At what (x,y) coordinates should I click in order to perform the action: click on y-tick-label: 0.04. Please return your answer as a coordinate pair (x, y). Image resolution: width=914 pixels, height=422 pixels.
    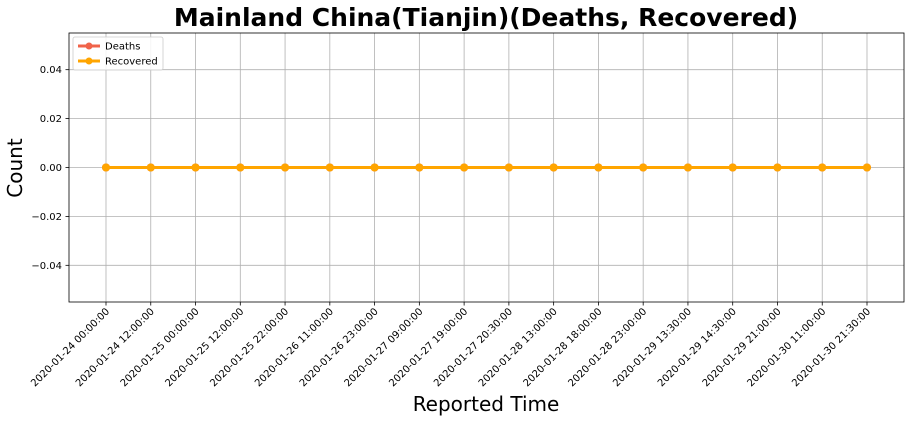
    Looking at the image, I should click on (51, 70).